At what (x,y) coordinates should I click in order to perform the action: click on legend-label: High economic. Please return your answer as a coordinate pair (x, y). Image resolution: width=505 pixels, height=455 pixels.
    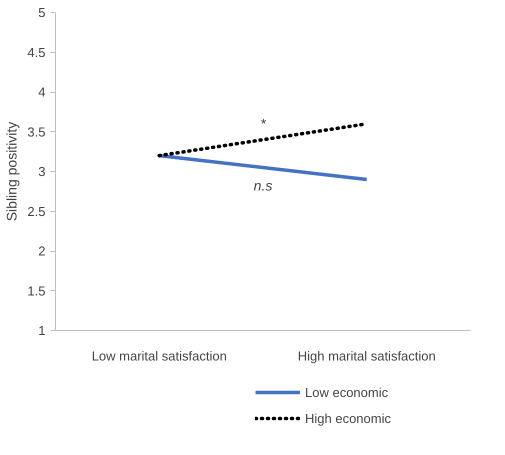
    Looking at the image, I should click on (348, 418).